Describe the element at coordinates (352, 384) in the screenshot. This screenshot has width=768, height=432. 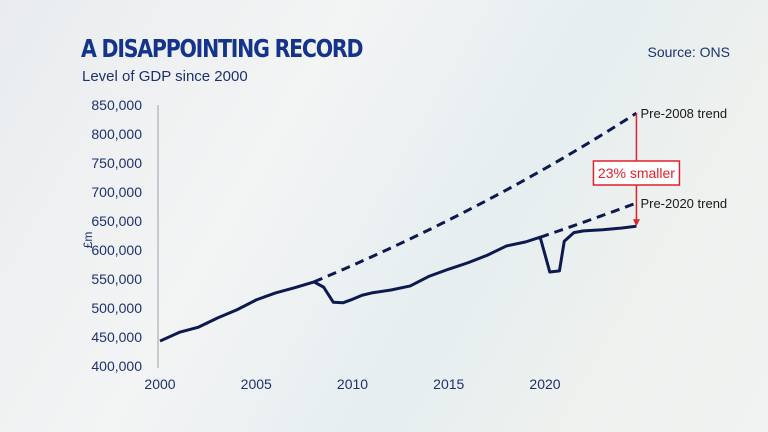
I see `x-tick-label: 2010` at that location.